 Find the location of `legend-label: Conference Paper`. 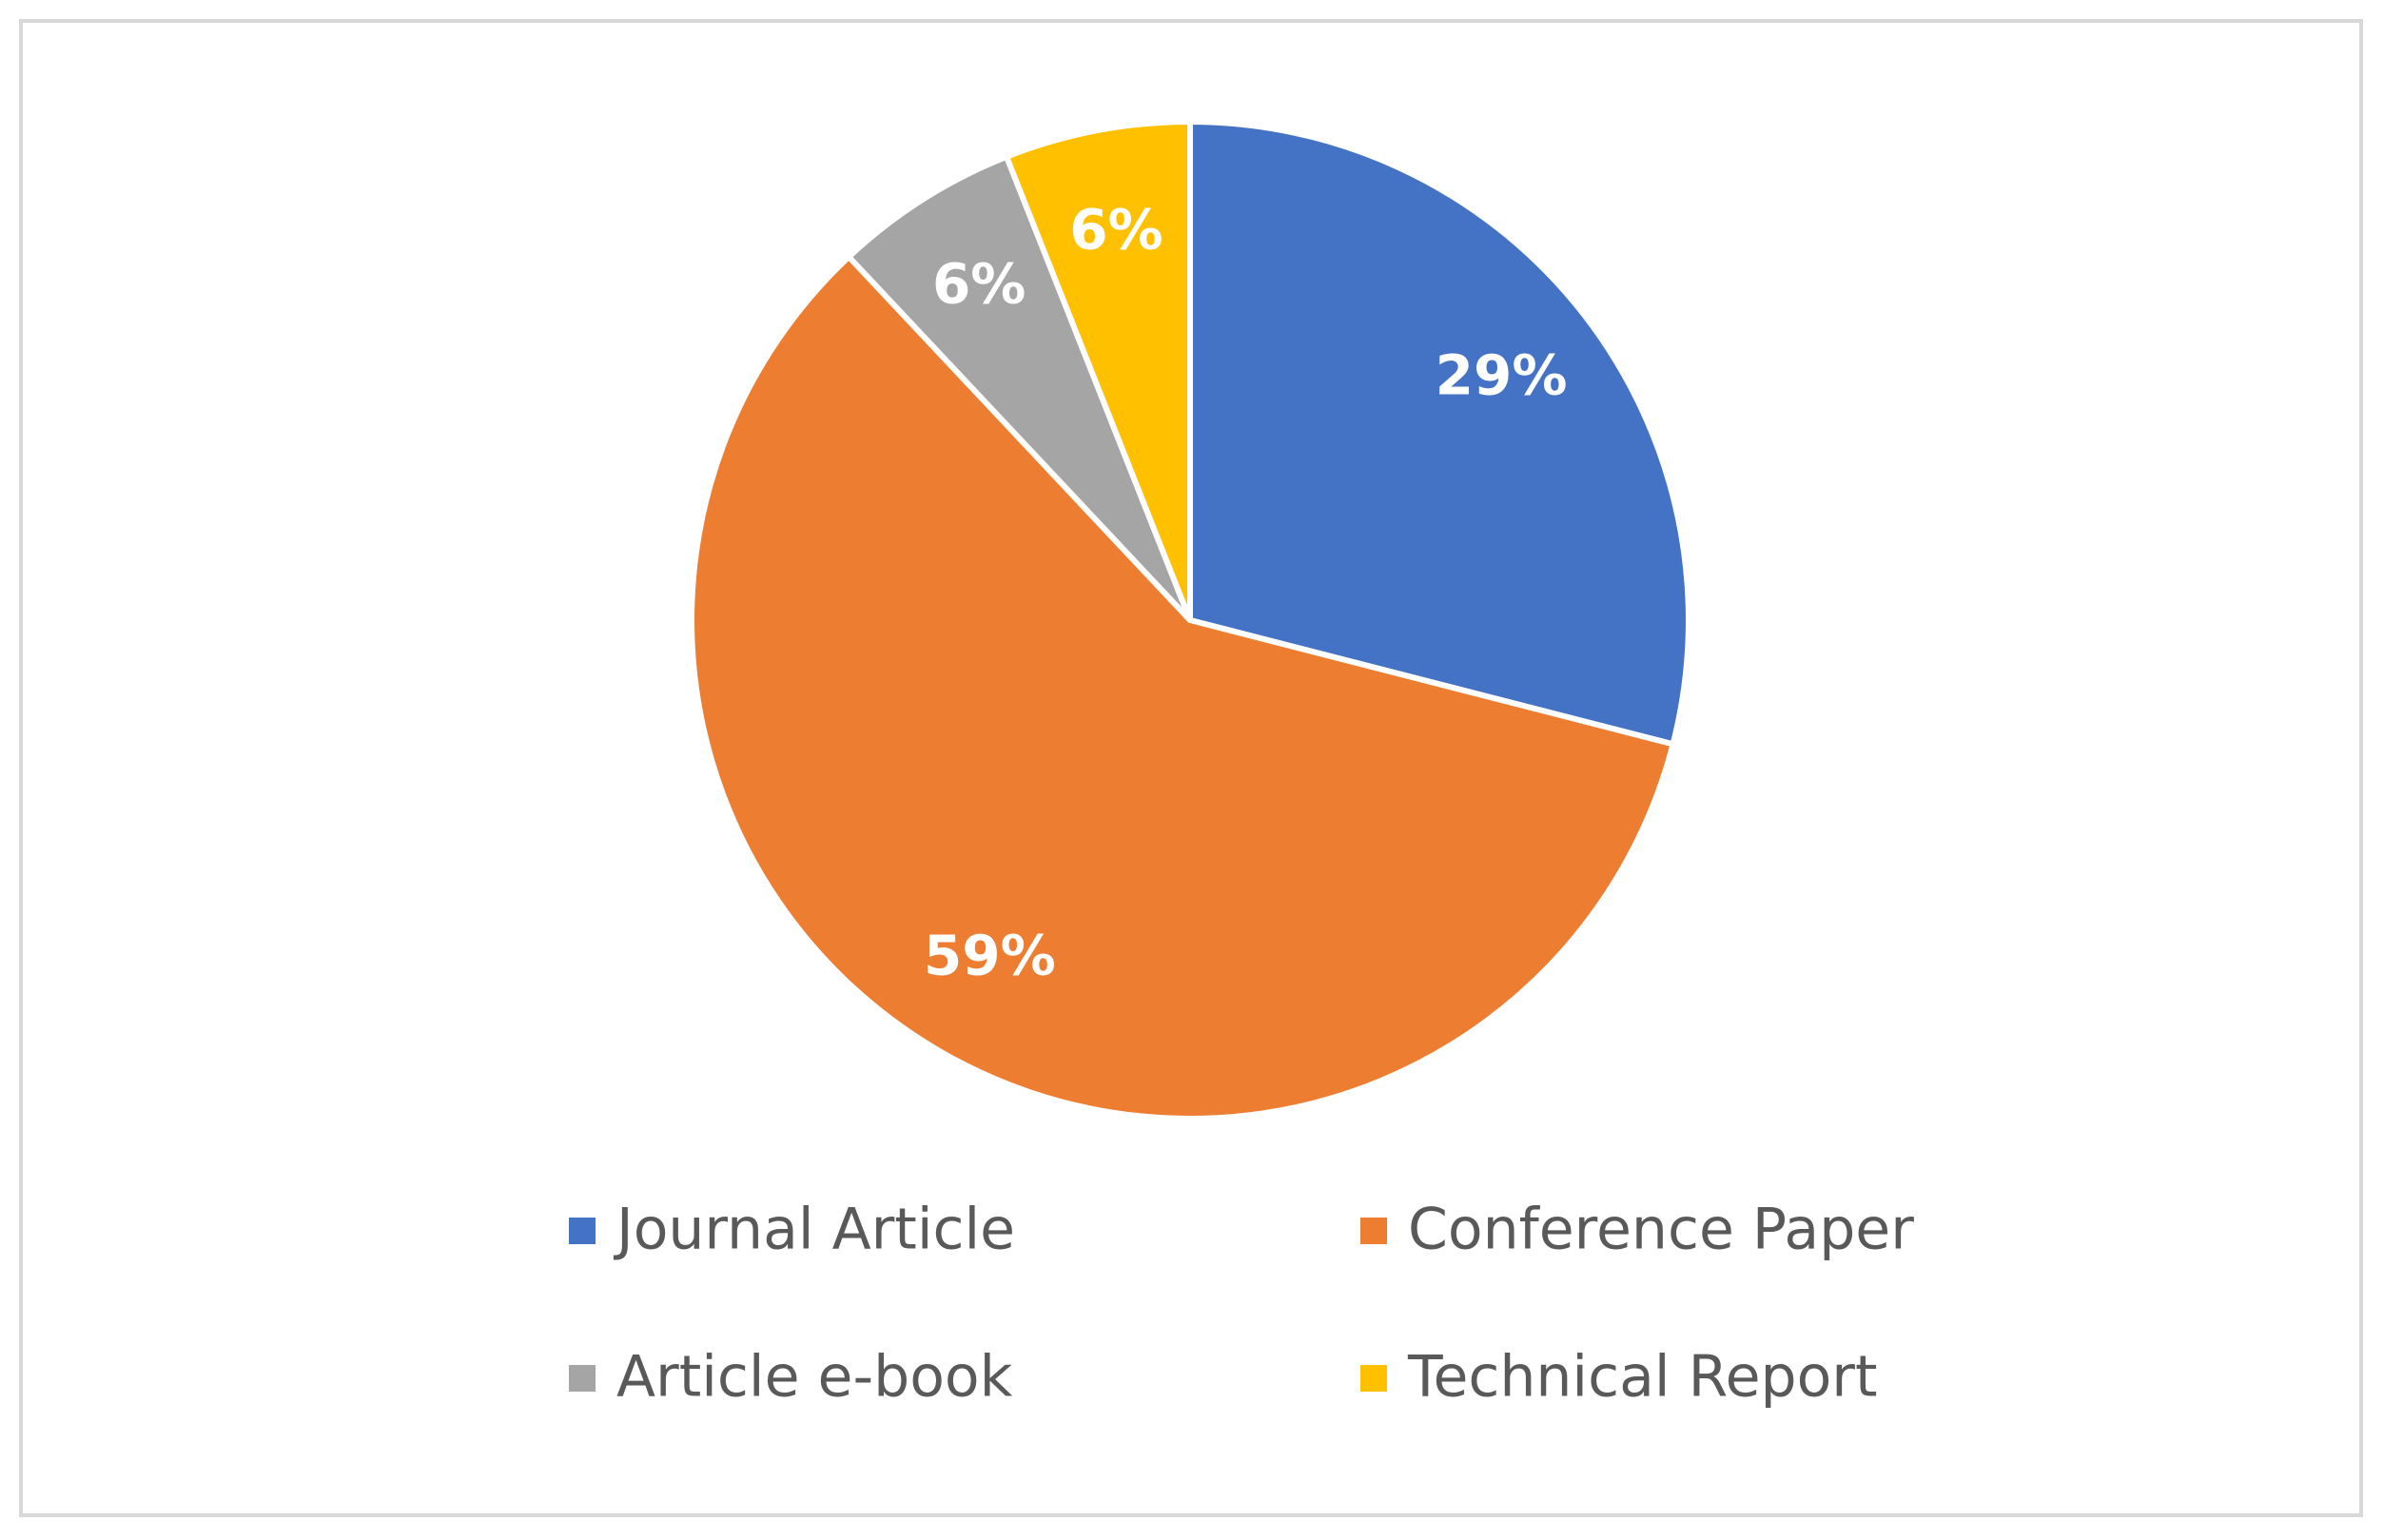

legend-label: Conference Paper is located at coordinates (1661, 1230).